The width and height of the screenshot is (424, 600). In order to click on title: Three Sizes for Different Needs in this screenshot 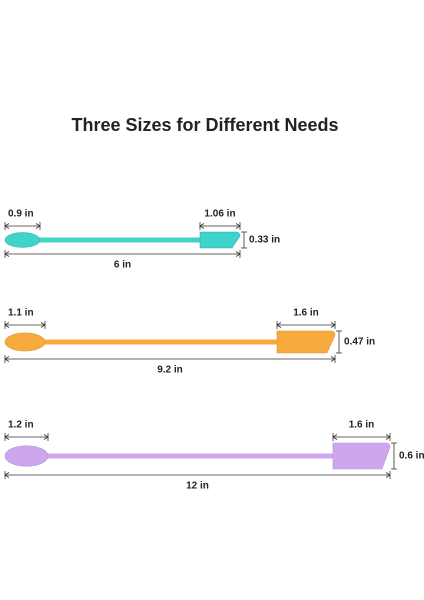, I will do `click(204, 125)`.